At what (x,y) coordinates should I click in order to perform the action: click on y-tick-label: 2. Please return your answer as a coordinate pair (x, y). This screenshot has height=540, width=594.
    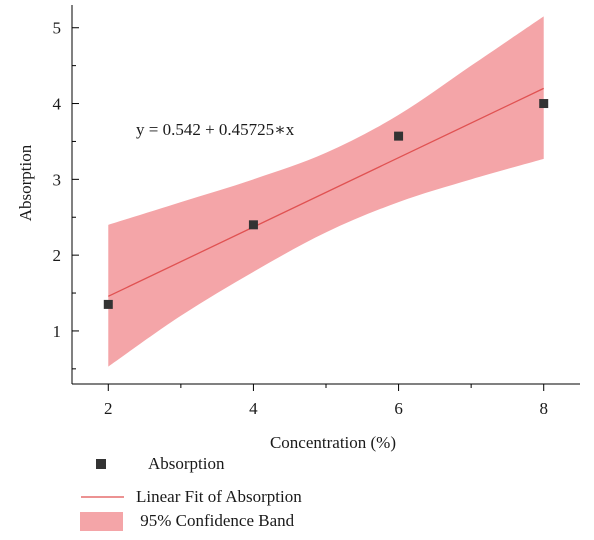
    Looking at the image, I should click on (57, 255).